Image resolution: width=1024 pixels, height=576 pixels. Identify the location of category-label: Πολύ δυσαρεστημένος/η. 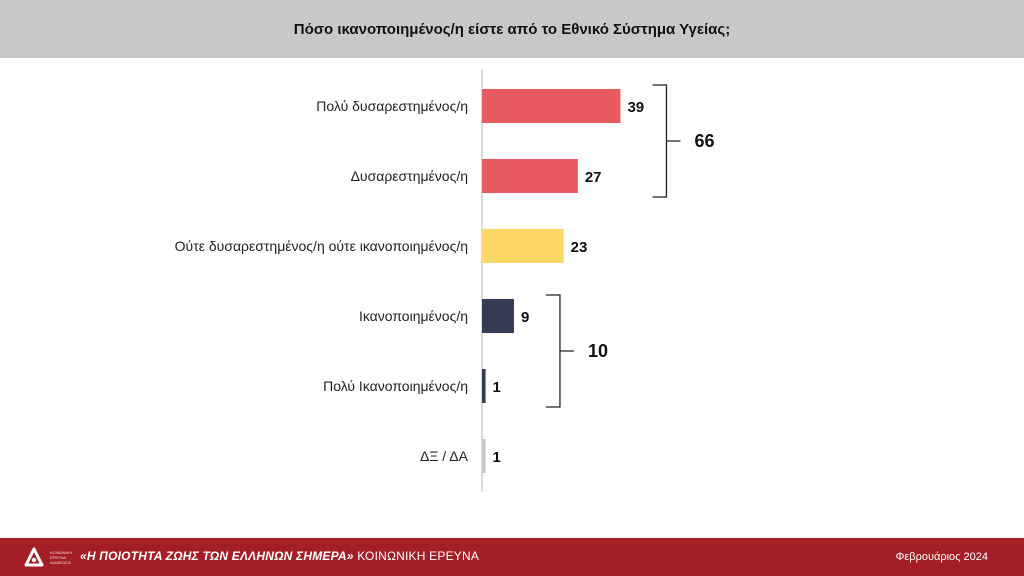
(392, 106).